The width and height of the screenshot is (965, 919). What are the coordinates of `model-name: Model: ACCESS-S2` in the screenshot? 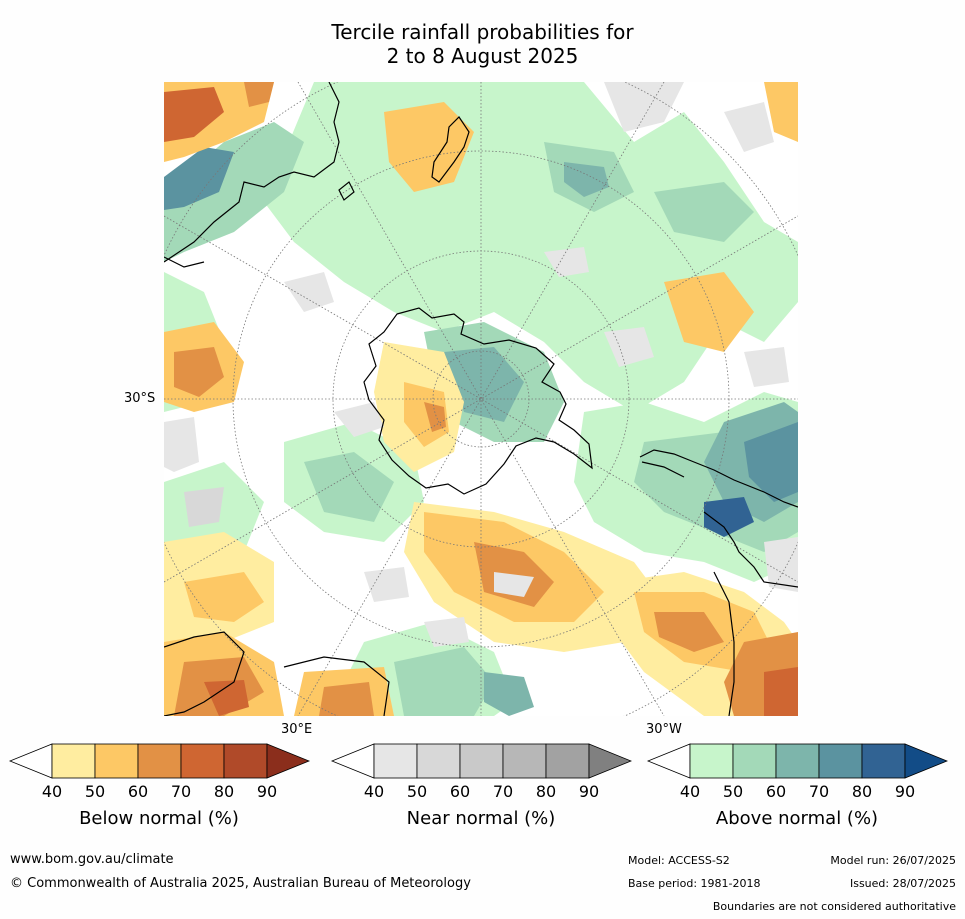 It's located at (679, 860).